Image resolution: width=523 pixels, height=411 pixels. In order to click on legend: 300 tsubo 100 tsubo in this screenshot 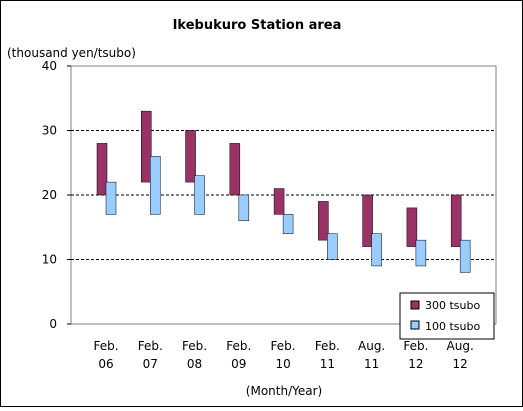, I will do `click(447, 316)`.